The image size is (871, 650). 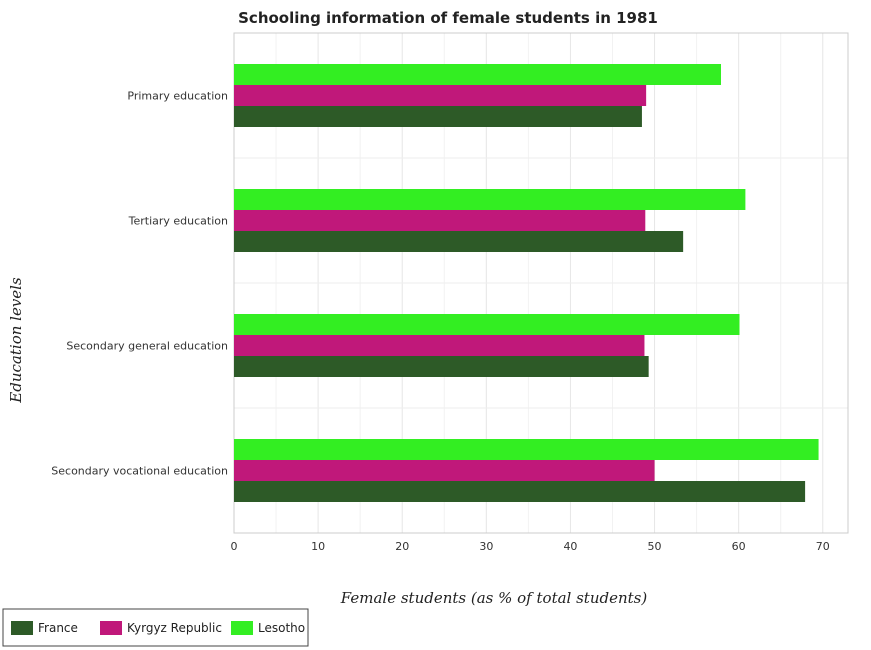 I want to click on x-tick-label: 0, so click(x=234, y=546).